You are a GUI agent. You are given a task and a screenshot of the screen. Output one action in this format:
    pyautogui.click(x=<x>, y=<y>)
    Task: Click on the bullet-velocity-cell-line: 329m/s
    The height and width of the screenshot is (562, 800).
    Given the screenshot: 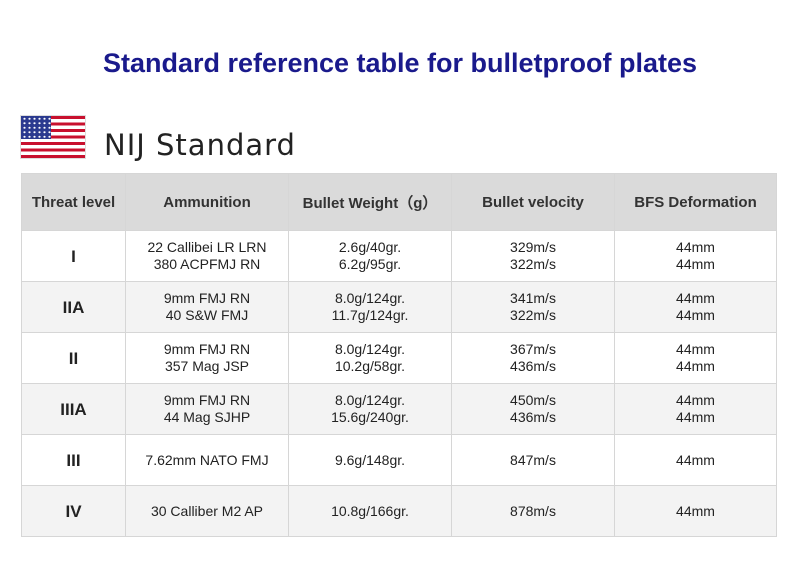 What is the action you would take?
    pyautogui.click(x=533, y=247)
    